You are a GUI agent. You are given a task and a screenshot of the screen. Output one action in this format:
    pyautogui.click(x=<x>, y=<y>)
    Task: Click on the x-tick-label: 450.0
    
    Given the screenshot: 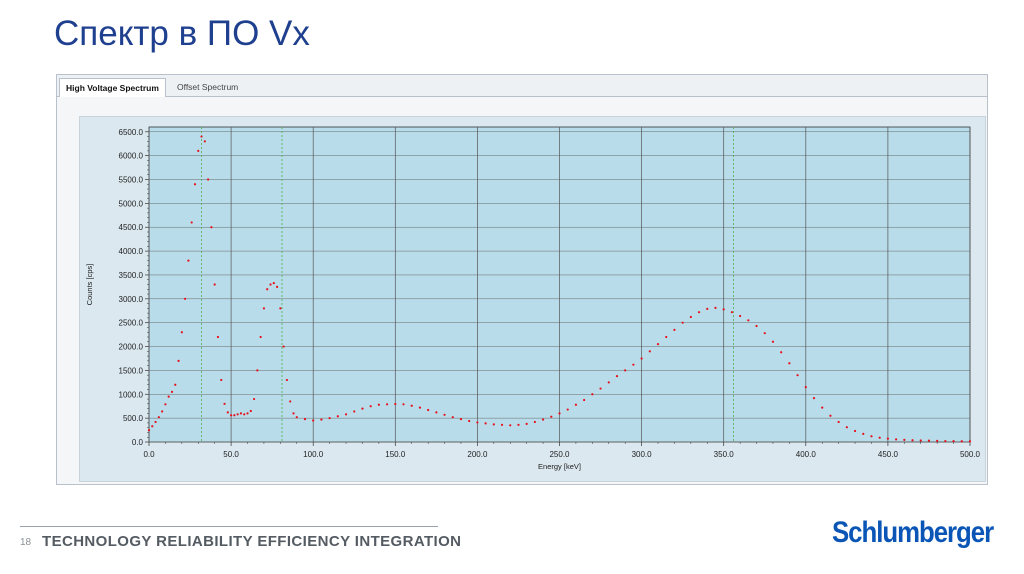 What is the action you would take?
    pyautogui.click(x=888, y=454)
    